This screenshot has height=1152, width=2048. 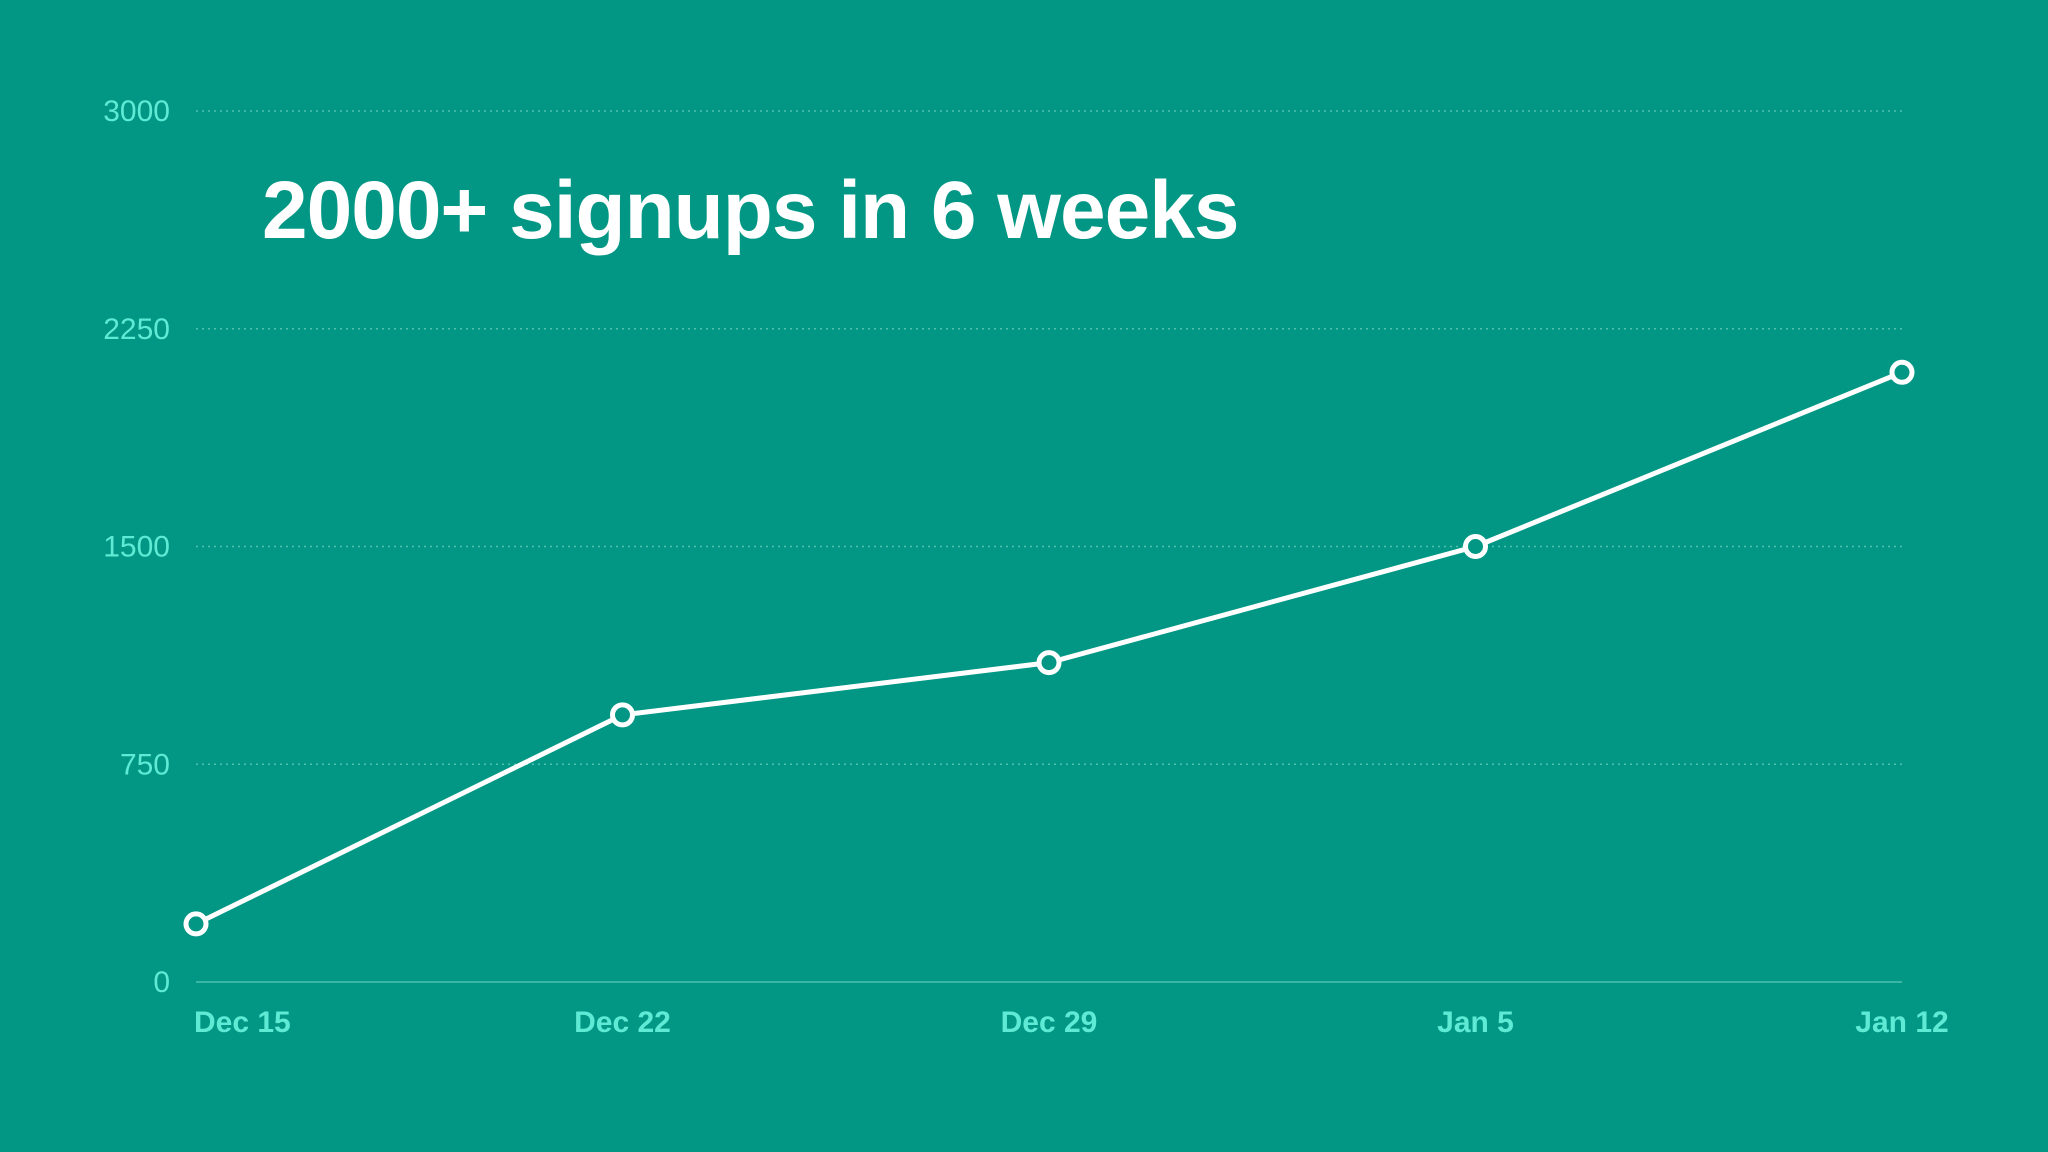 What do you see at coordinates (145, 764) in the screenshot?
I see `y-tick-label: 750` at bounding box center [145, 764].